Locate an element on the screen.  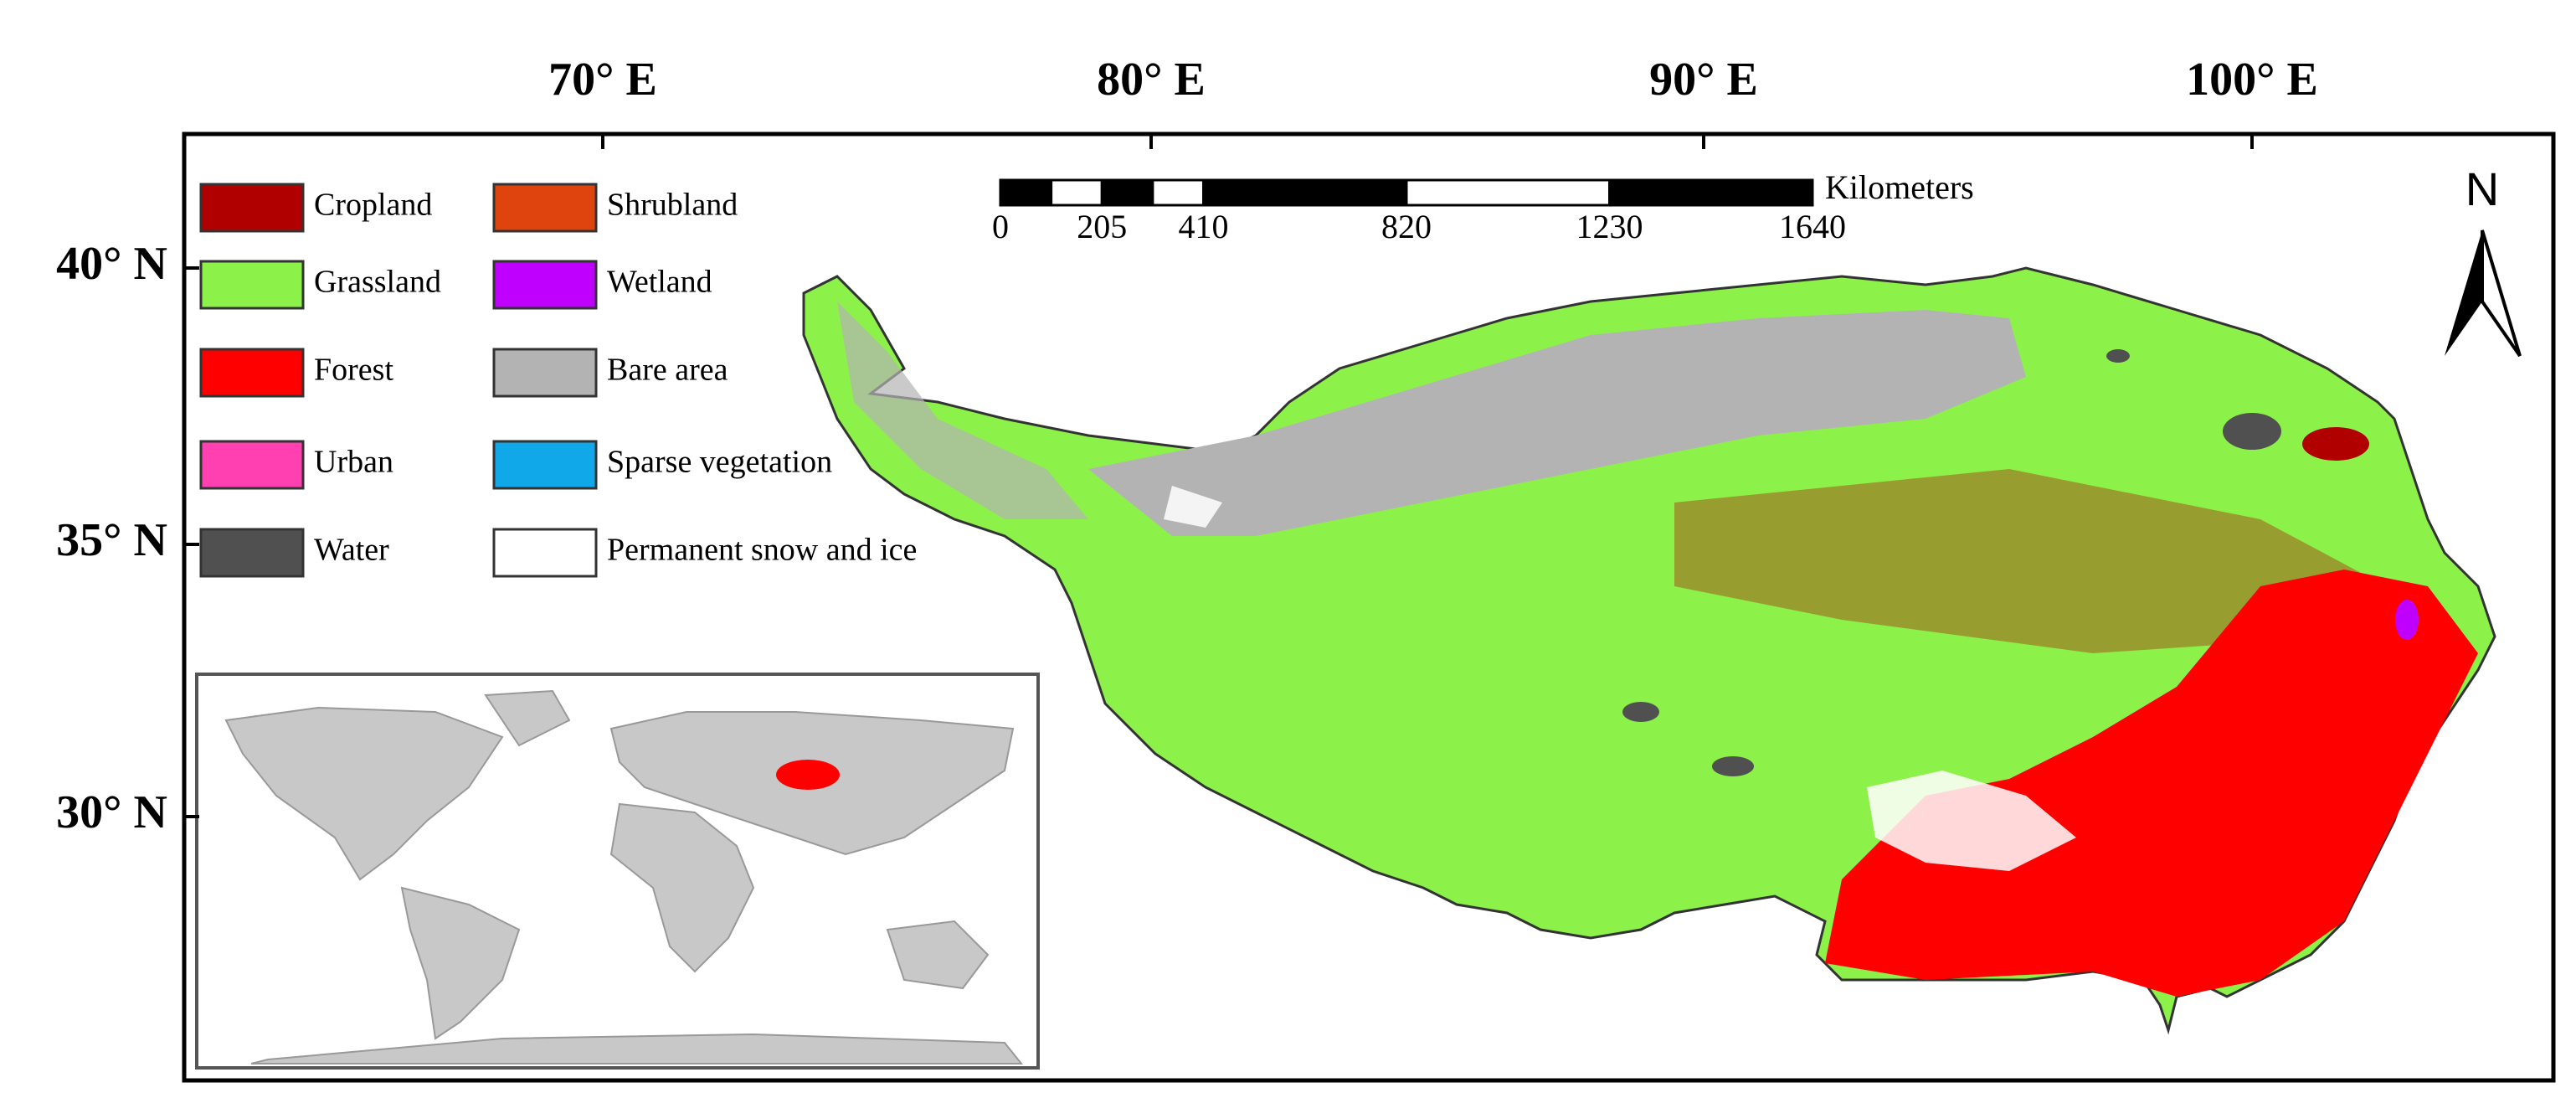
greenland is located at coordinates (528, 718).